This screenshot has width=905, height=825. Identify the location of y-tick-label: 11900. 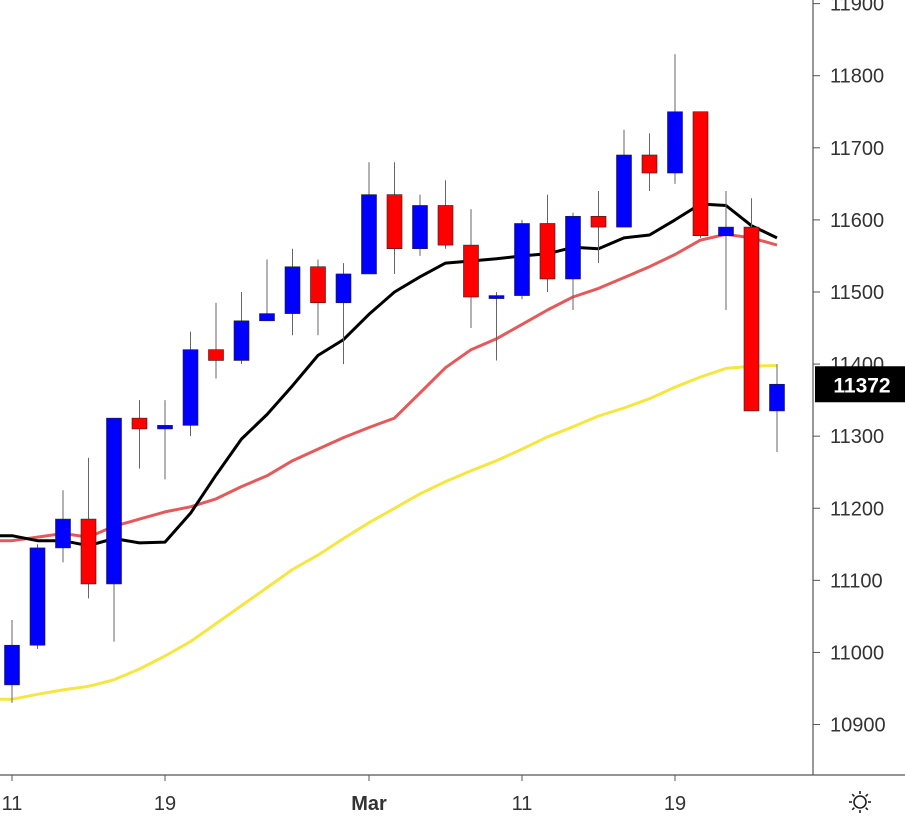
(857, 8).